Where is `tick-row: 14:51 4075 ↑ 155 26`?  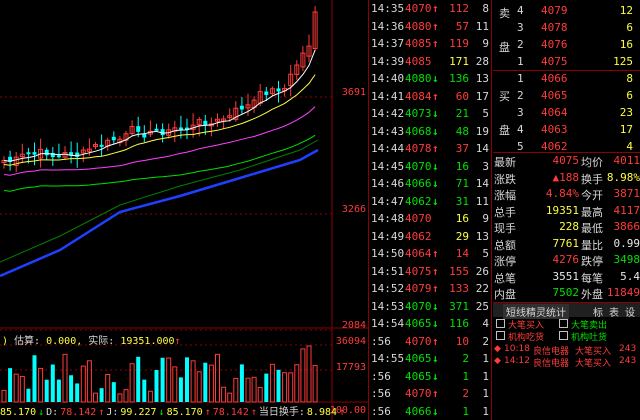
tick-row: 14:51 4075 ↑ 155 26 is located at coordinates (431, 272).